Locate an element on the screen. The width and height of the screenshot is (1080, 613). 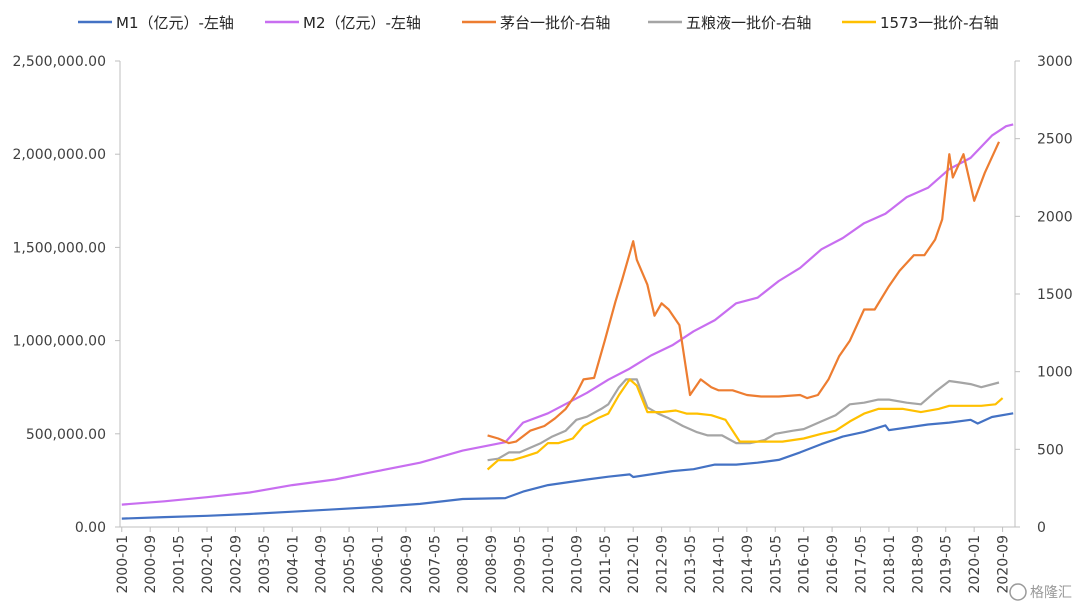
legend-item-0: M1（亿元）-左轴 is located at coordinates (156, 23).